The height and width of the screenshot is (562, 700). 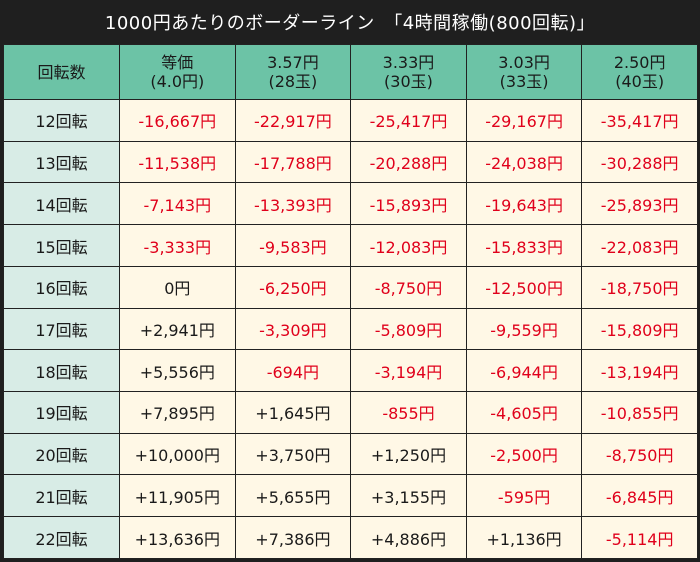 What do you see at coordinates (293, 204) in the screenshot?
I see `table-cell-value: -13,393円` at bounding box center [293, 204].